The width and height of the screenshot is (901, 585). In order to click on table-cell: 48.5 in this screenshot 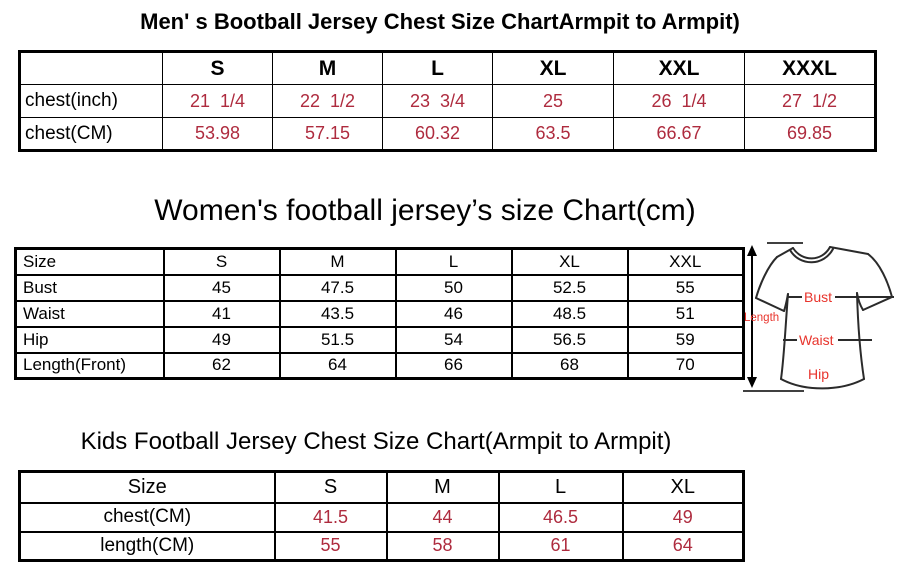, I will do `click(569, 313)`.